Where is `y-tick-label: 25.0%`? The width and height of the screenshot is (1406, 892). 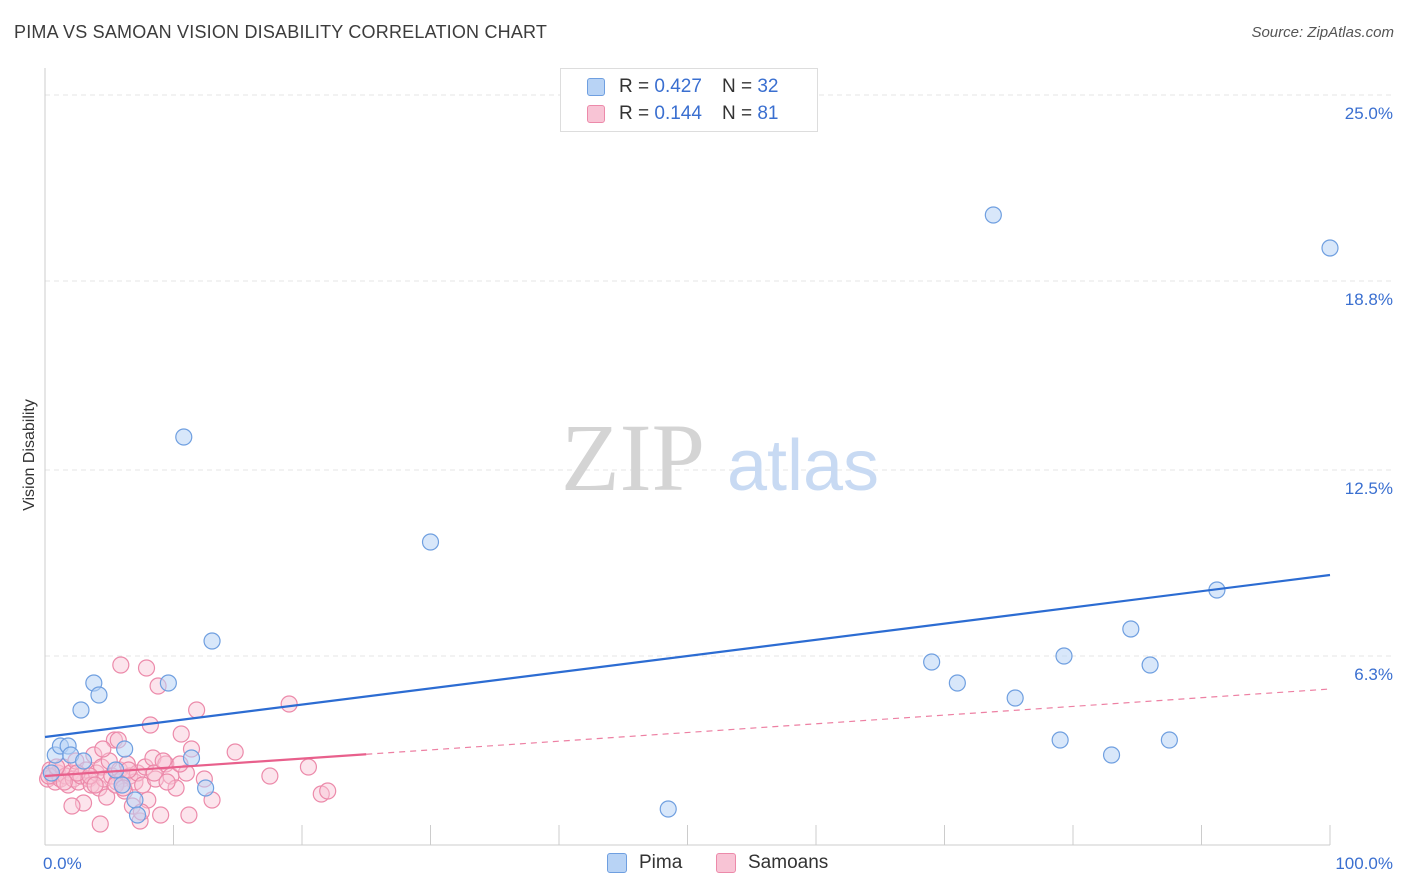 y-tick-label: 25.0% is located at coordinates (1369, 113).